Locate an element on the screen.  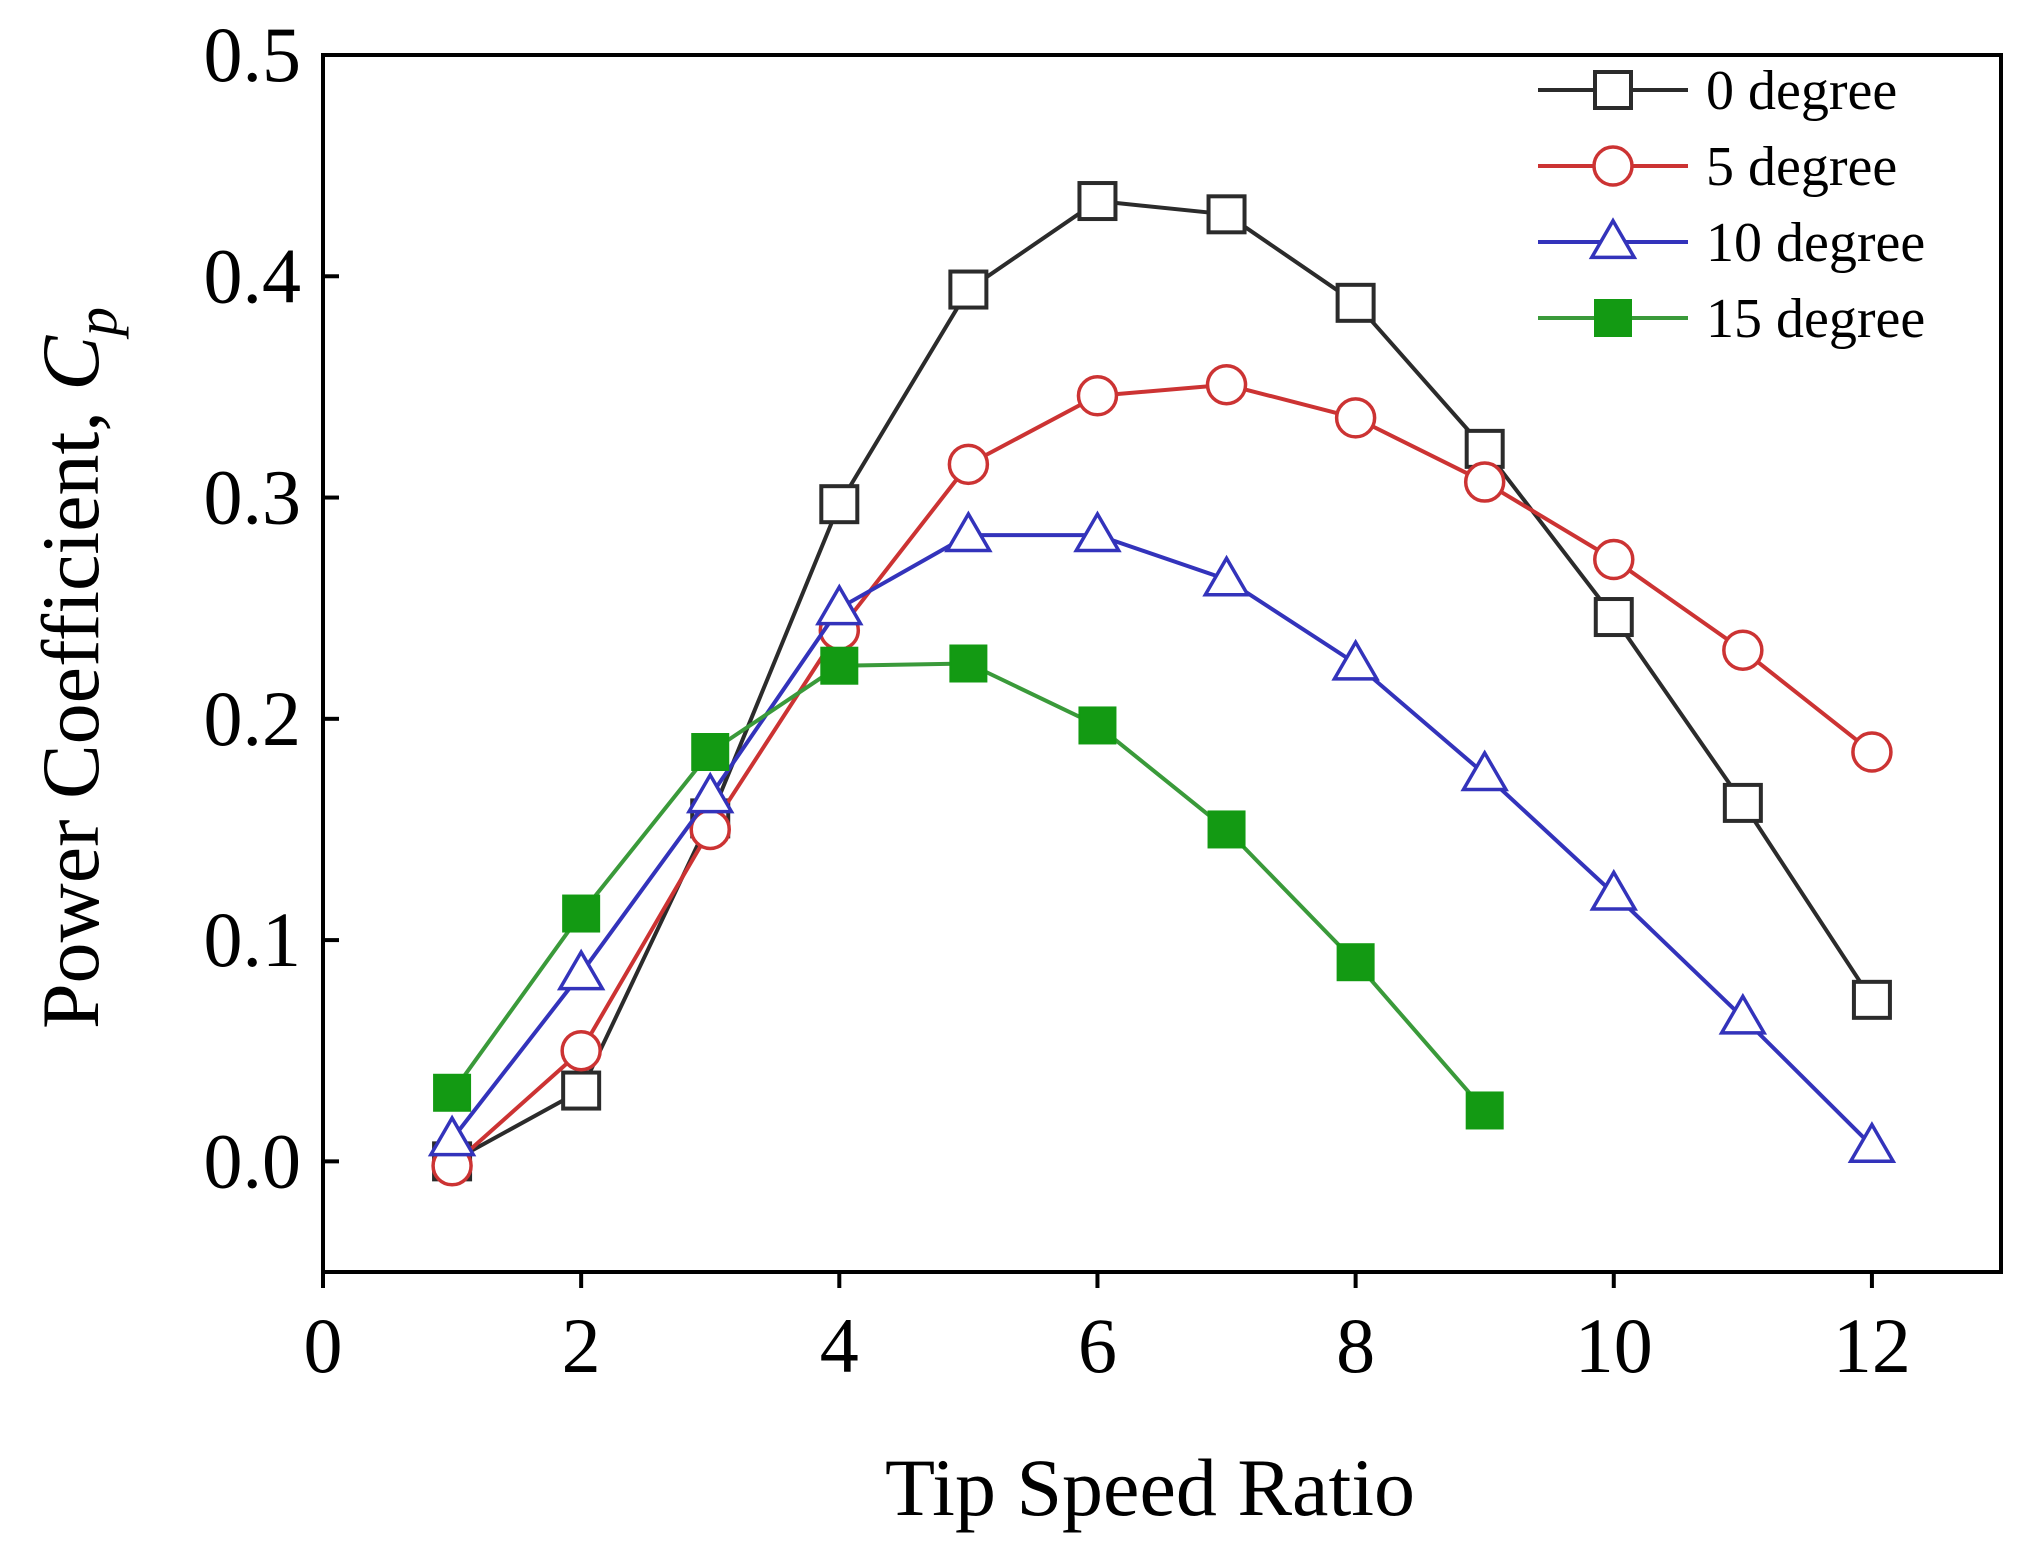
y-axis-title-subscript: p is located at coordinates (96, 323).